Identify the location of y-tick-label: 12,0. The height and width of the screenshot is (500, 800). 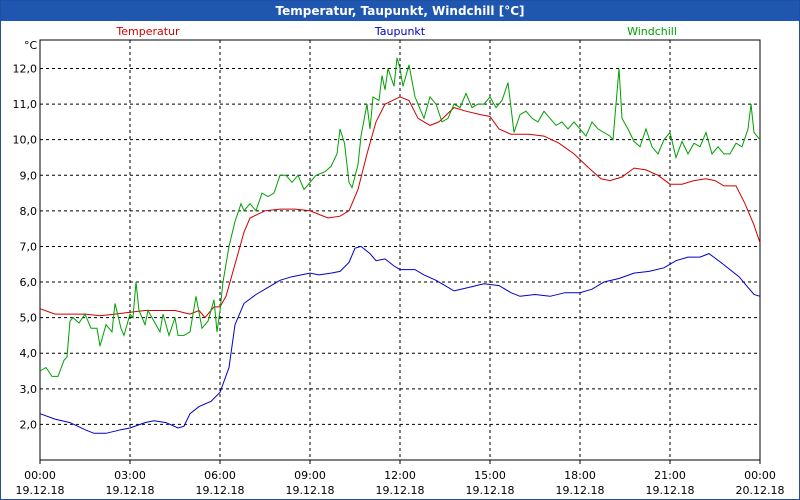
(25, 68).